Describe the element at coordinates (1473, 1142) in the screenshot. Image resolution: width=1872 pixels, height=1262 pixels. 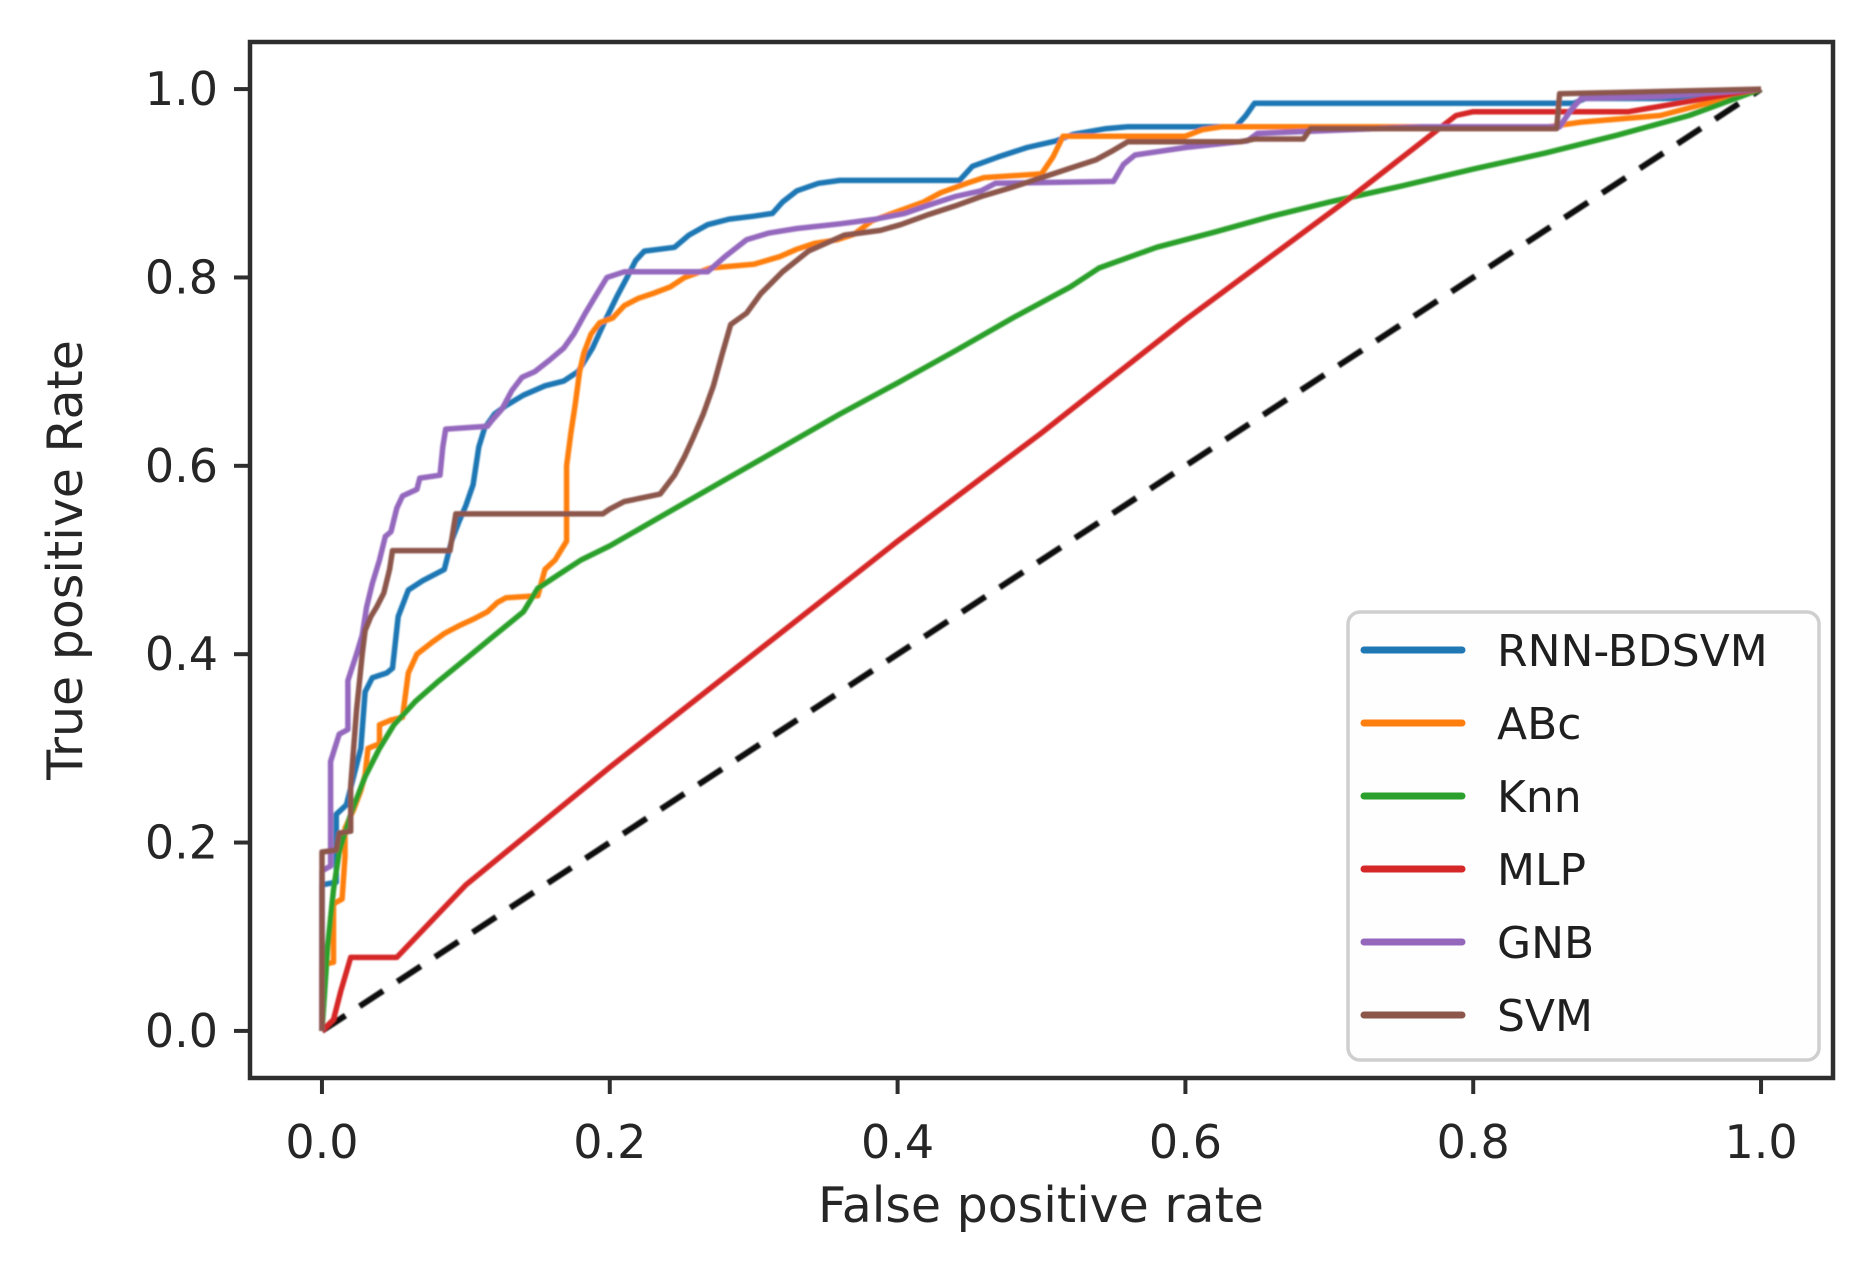
I see `x-tick-label: 0.8` at that location.